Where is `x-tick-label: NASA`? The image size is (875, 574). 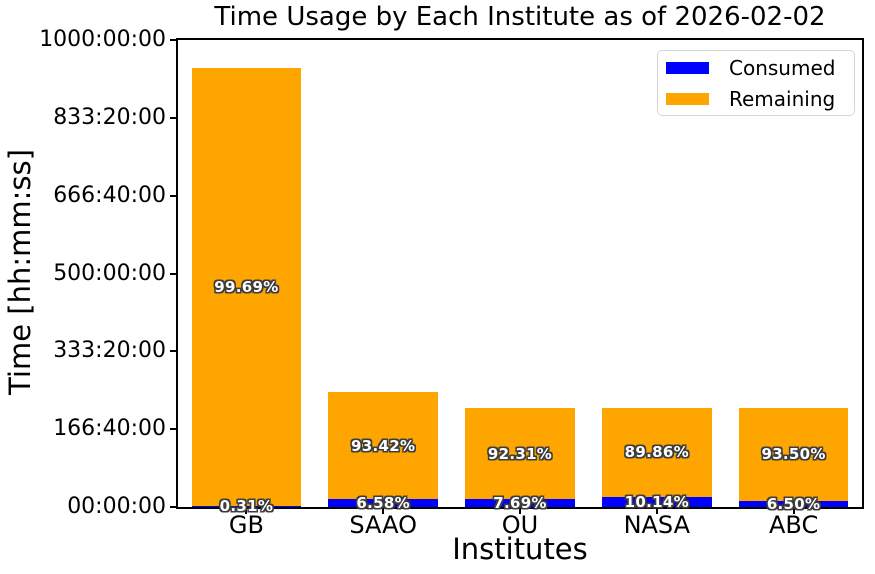 x-tick-label: NASA is located at coordinates (657, 525).